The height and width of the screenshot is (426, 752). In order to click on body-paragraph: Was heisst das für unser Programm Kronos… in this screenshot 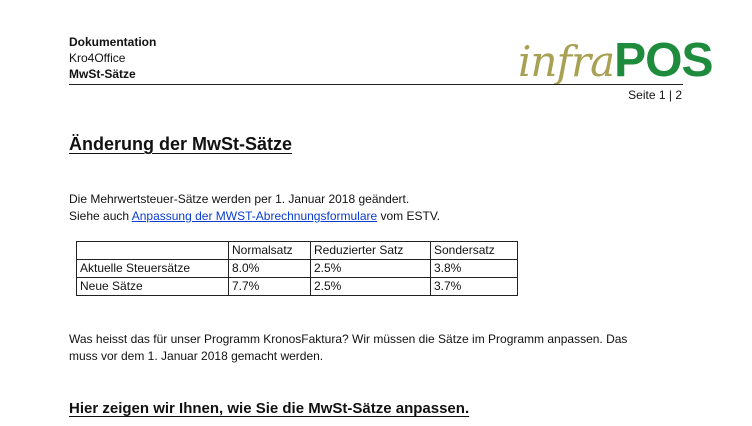, I will do `click(369, 348)`.